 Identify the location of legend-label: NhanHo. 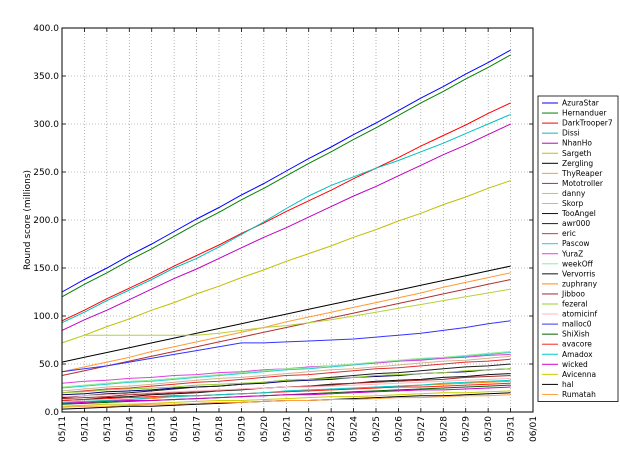
(577, 143).